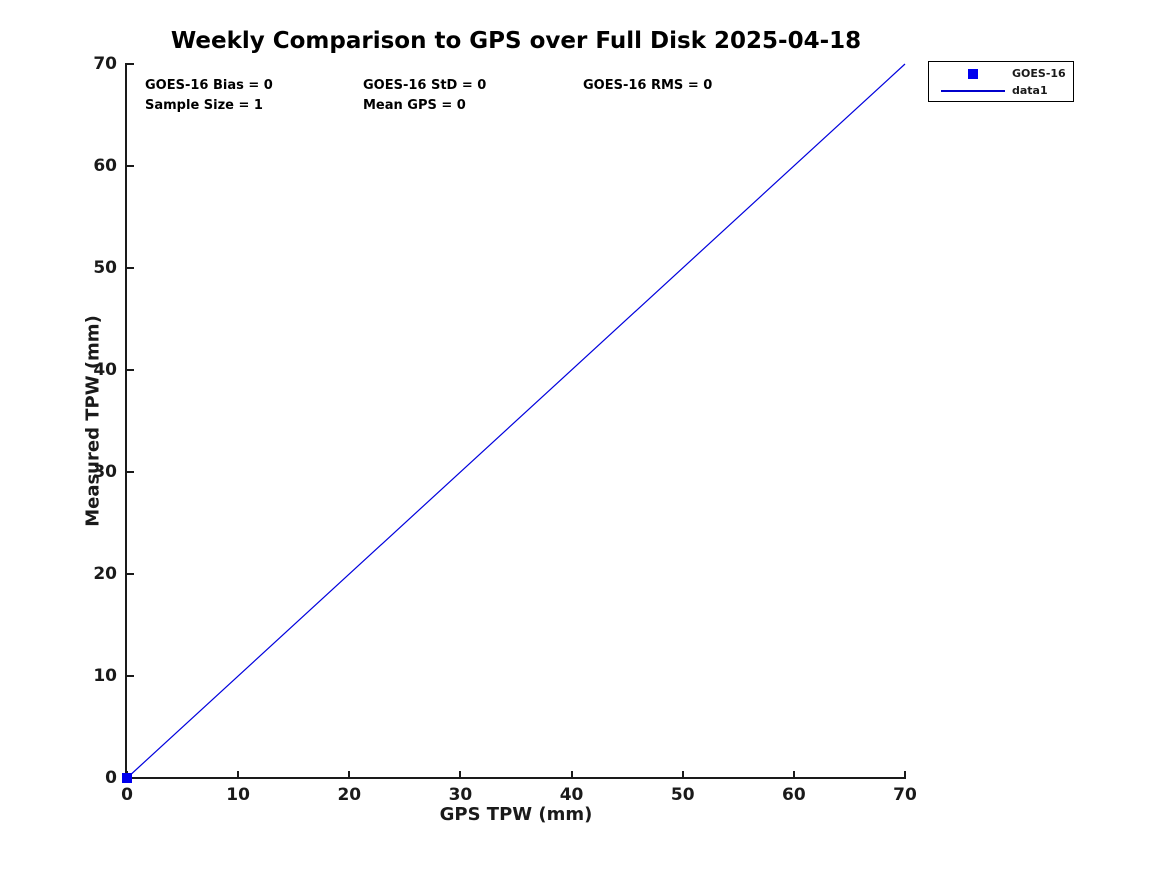 The height and width of the screenshot is (875, 1167). Describe the element at coordinates (682, 795) in the screenshot. I see `x-tick-label: 50` at that location.